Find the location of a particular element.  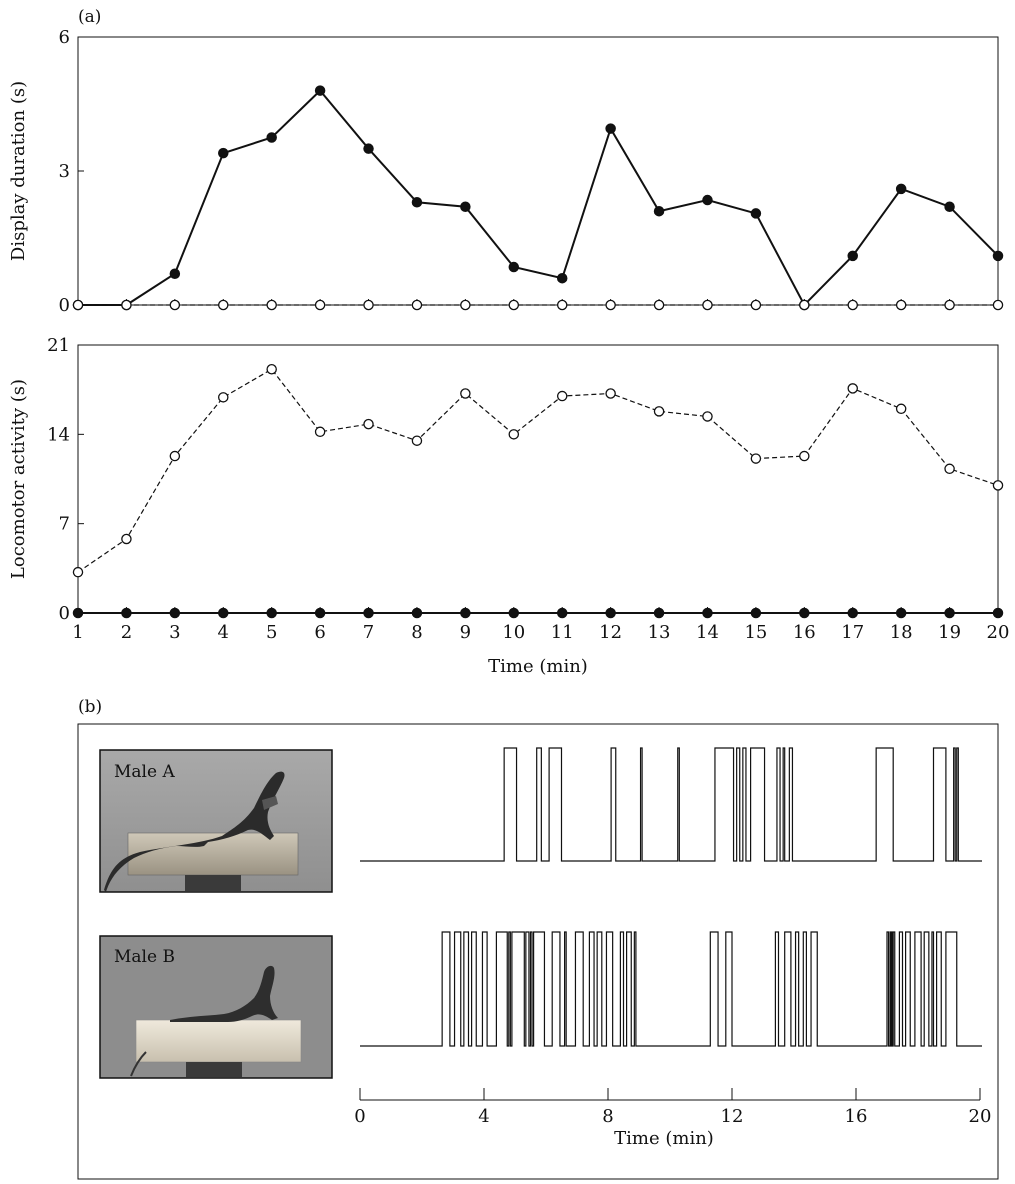

chart2-xtick-label: 13 is located at coordinates (659, 632).